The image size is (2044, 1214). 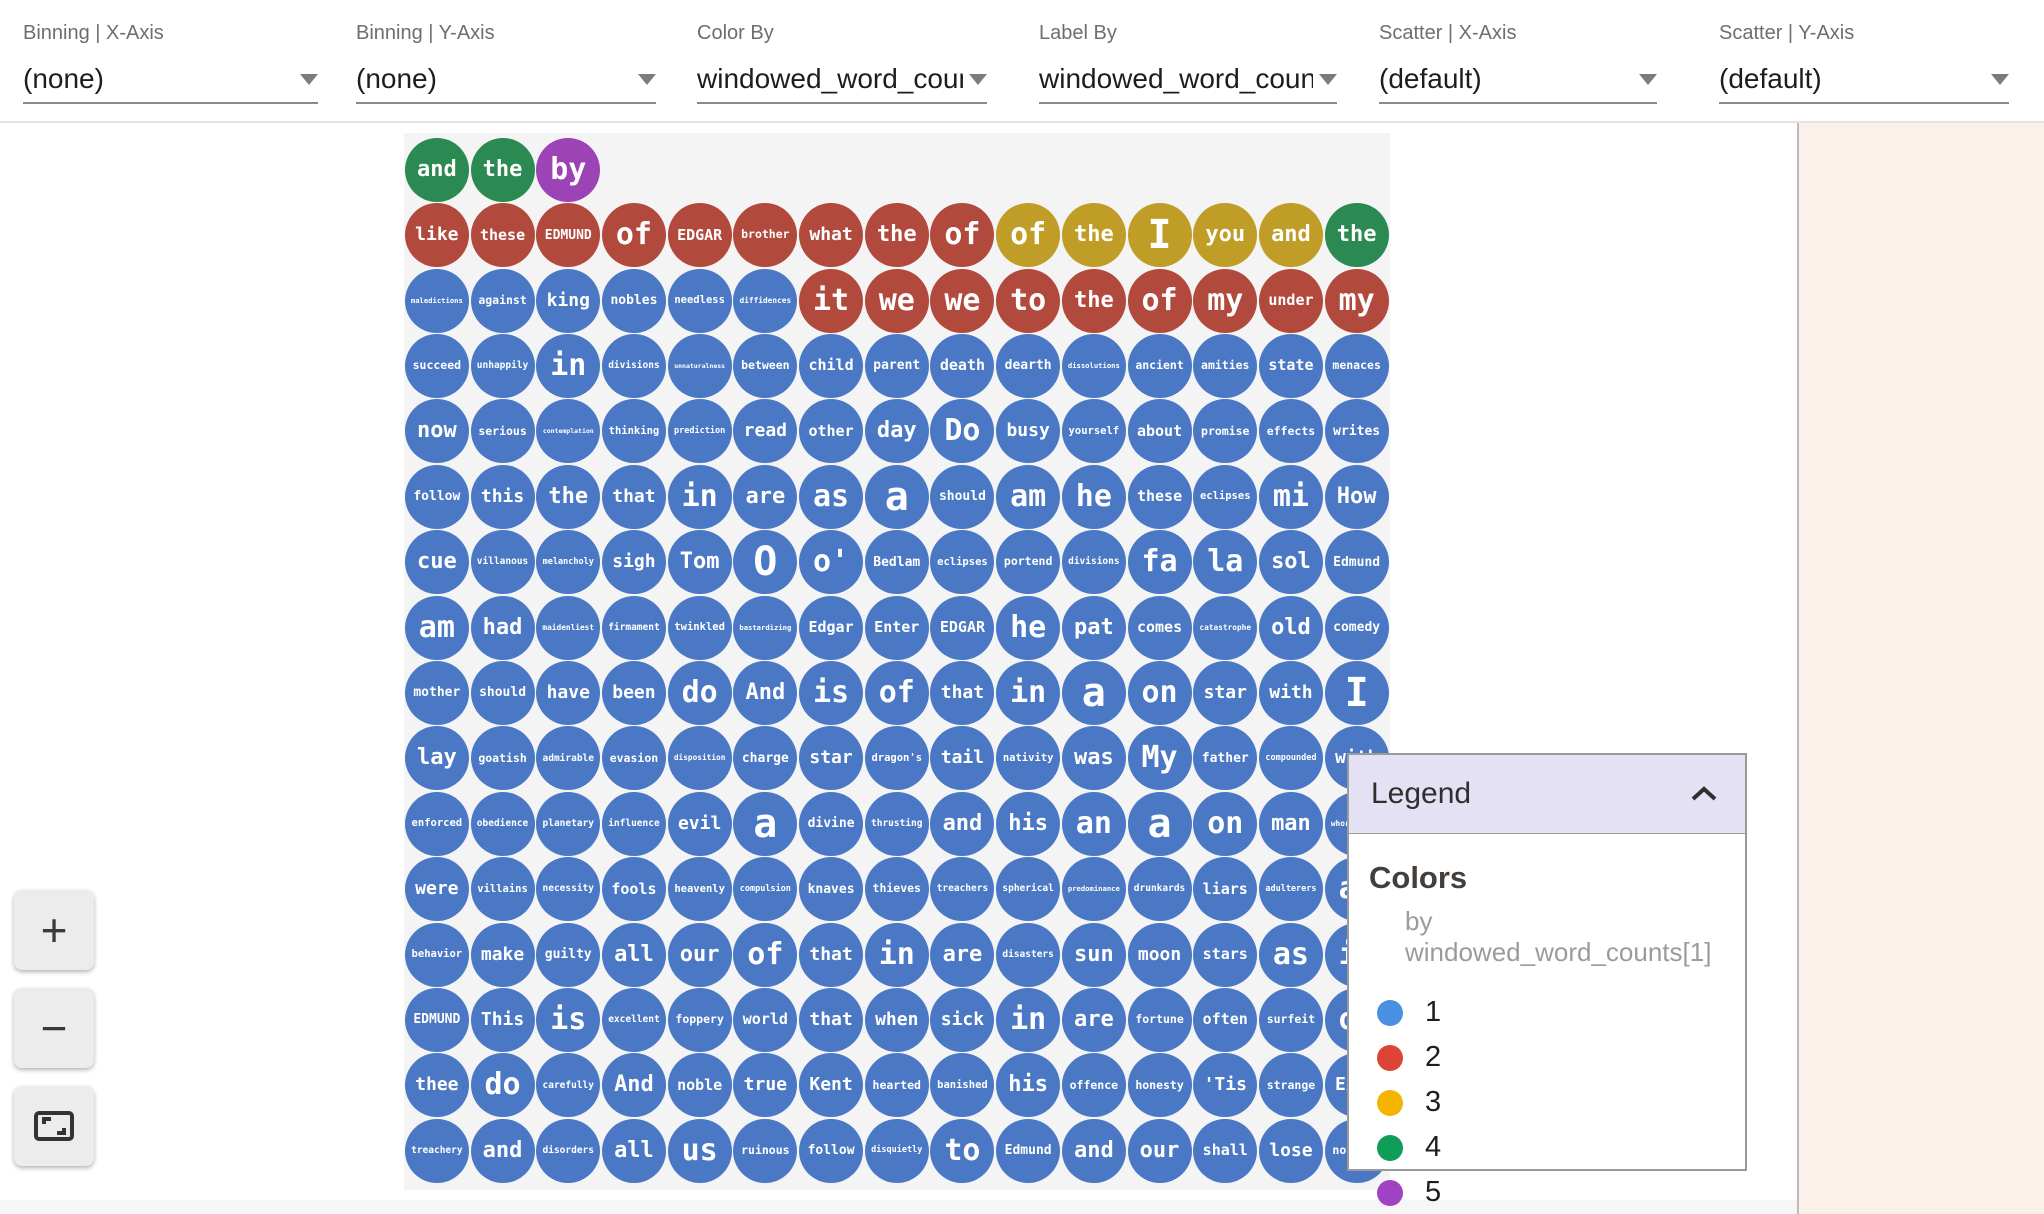 What do you see at coordinates (896, 954) in the screenshot?
I see `word-bubble: in` at bounding box center [896, 954].